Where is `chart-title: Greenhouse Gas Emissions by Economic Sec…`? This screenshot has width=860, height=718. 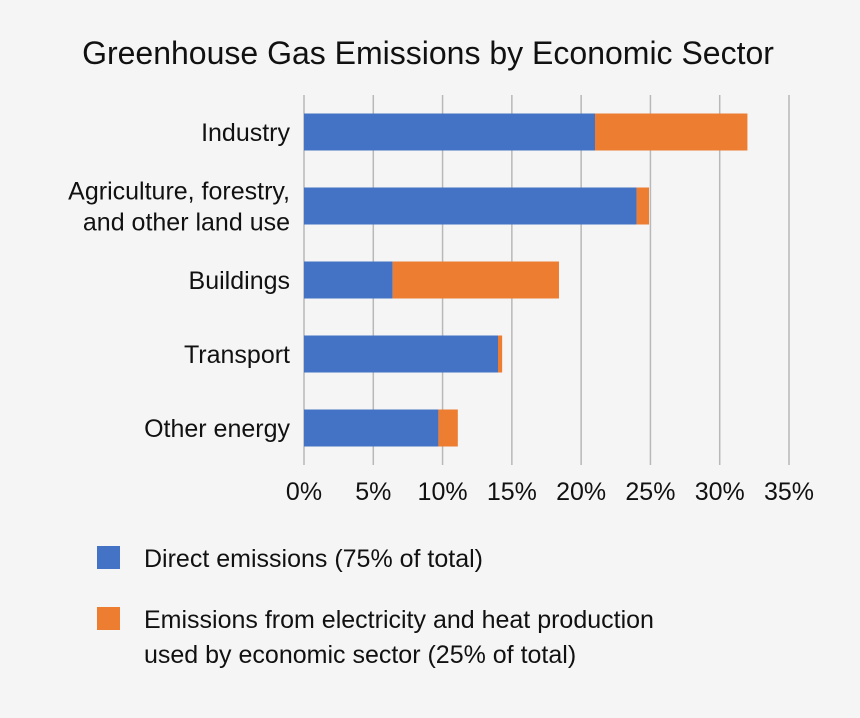 chart-title: Greenhouse Gas Emissions by Economic Sec… is located at coordinates (428, 53).